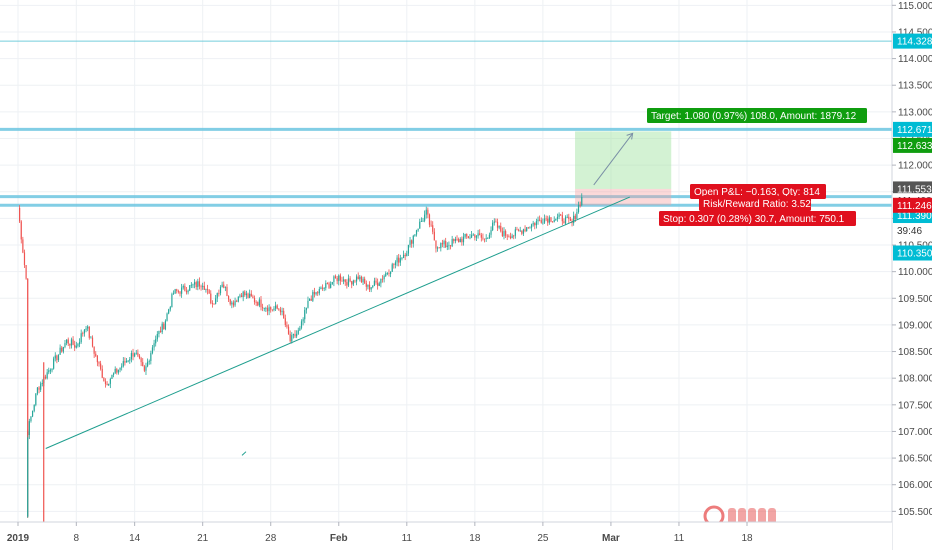 The width and height of the screenshot is (932, 550). What do you see at coordinates (915, 459) in the screenshot?
I see `price-tick-label: 106.500` at bounding box center [915, 459].